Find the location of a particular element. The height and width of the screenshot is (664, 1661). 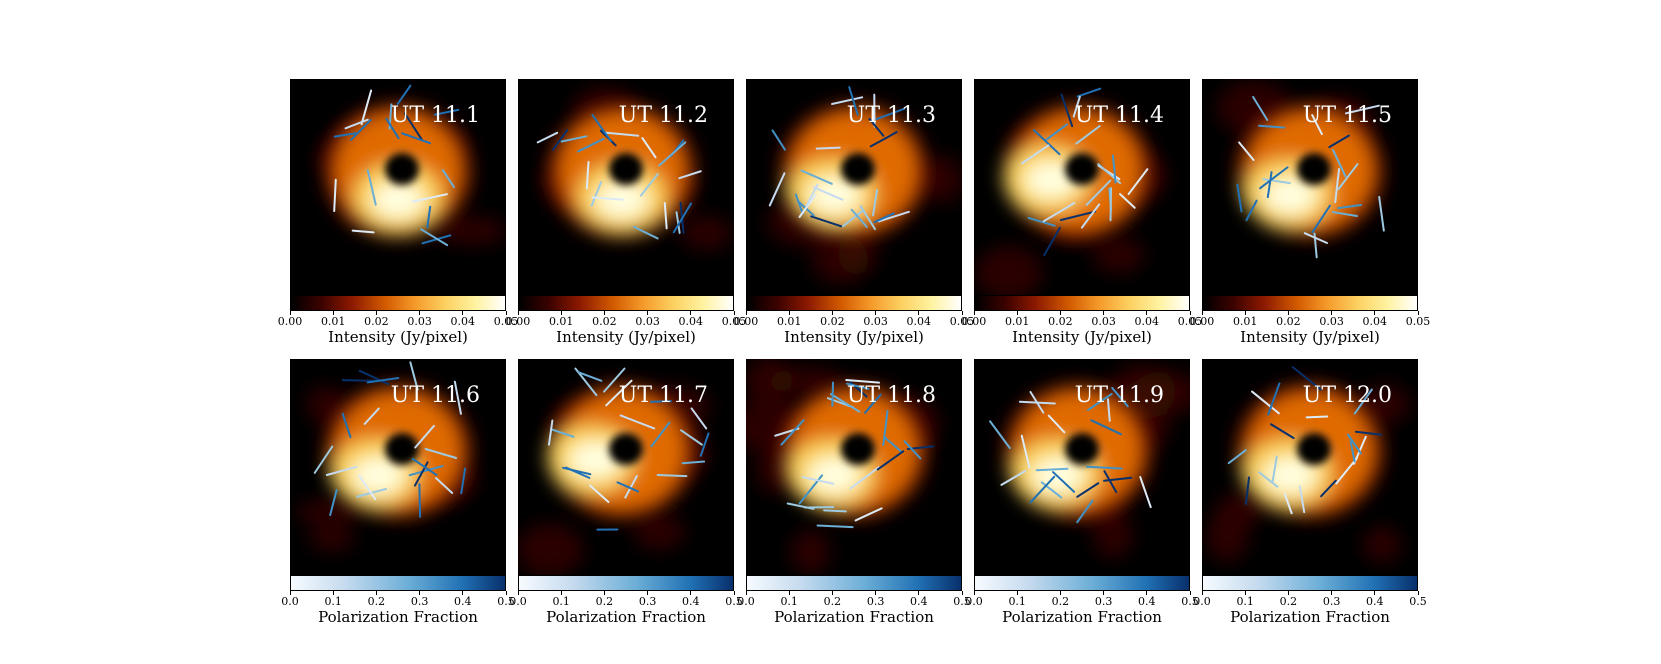

colorbar-tick-label: 0.4 is located at coordinates (463, 601).